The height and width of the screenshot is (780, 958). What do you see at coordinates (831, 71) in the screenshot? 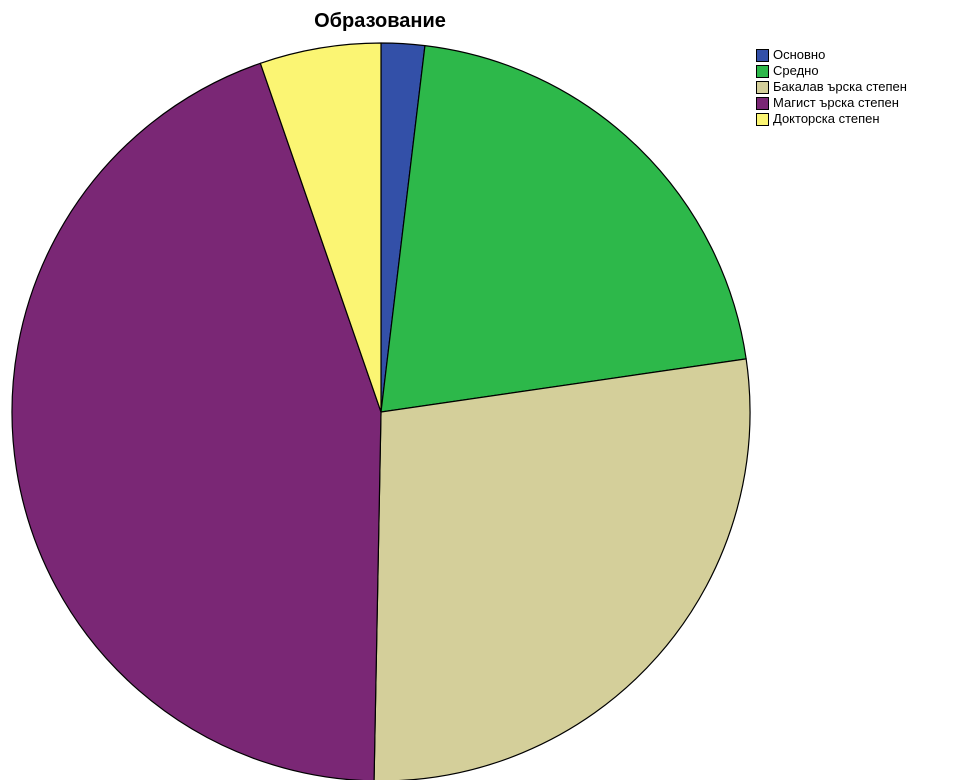
I see `legend-item: Средно` at bounding box center [831, 71].